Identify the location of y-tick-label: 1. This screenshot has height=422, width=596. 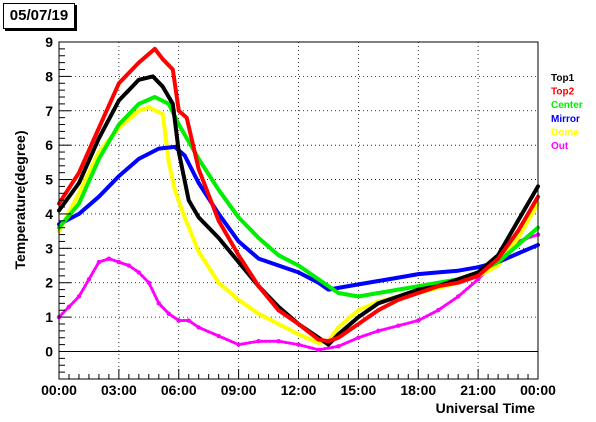
(49, 317).